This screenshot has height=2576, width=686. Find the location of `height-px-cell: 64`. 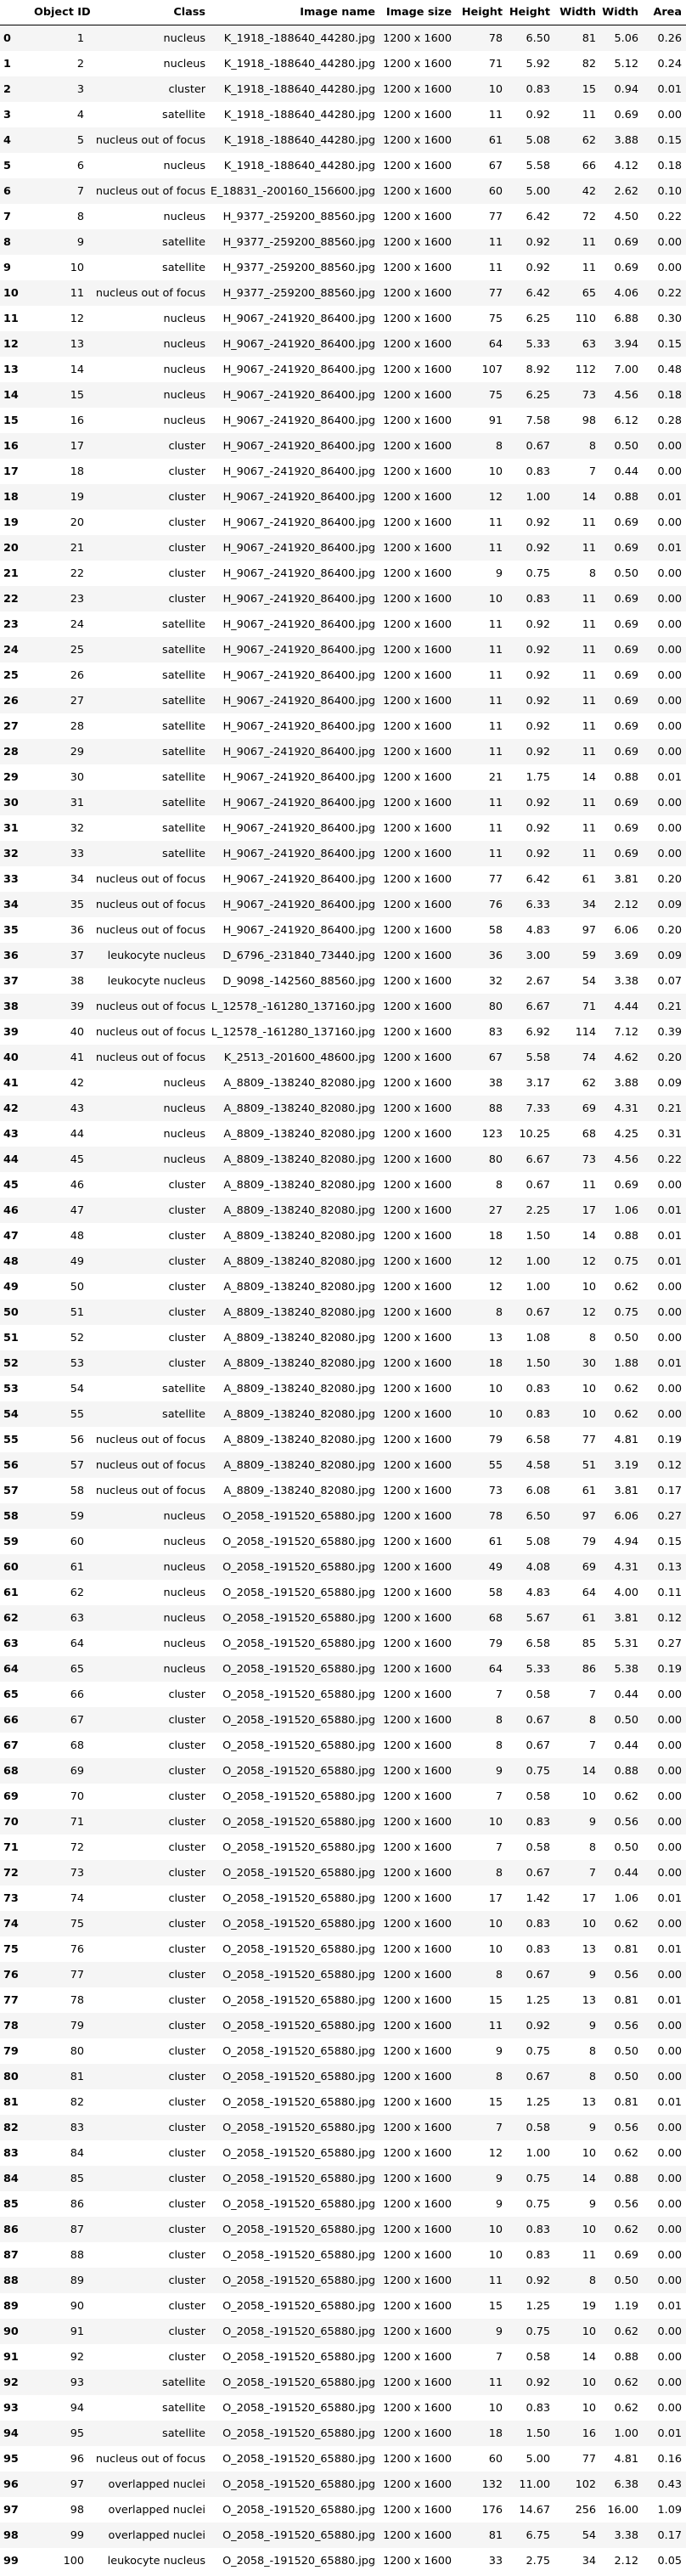

height-px-cell: 64 is located at coordinates (481, 344).